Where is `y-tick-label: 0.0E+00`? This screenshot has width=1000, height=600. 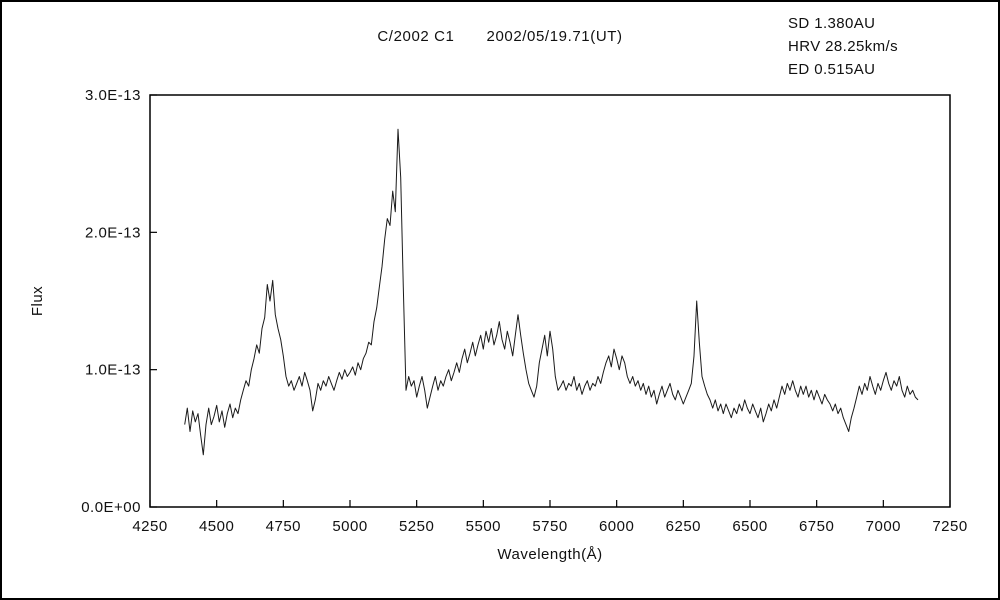
y-tick-label: 0.0E+00 is located at coordinates (111, 507).